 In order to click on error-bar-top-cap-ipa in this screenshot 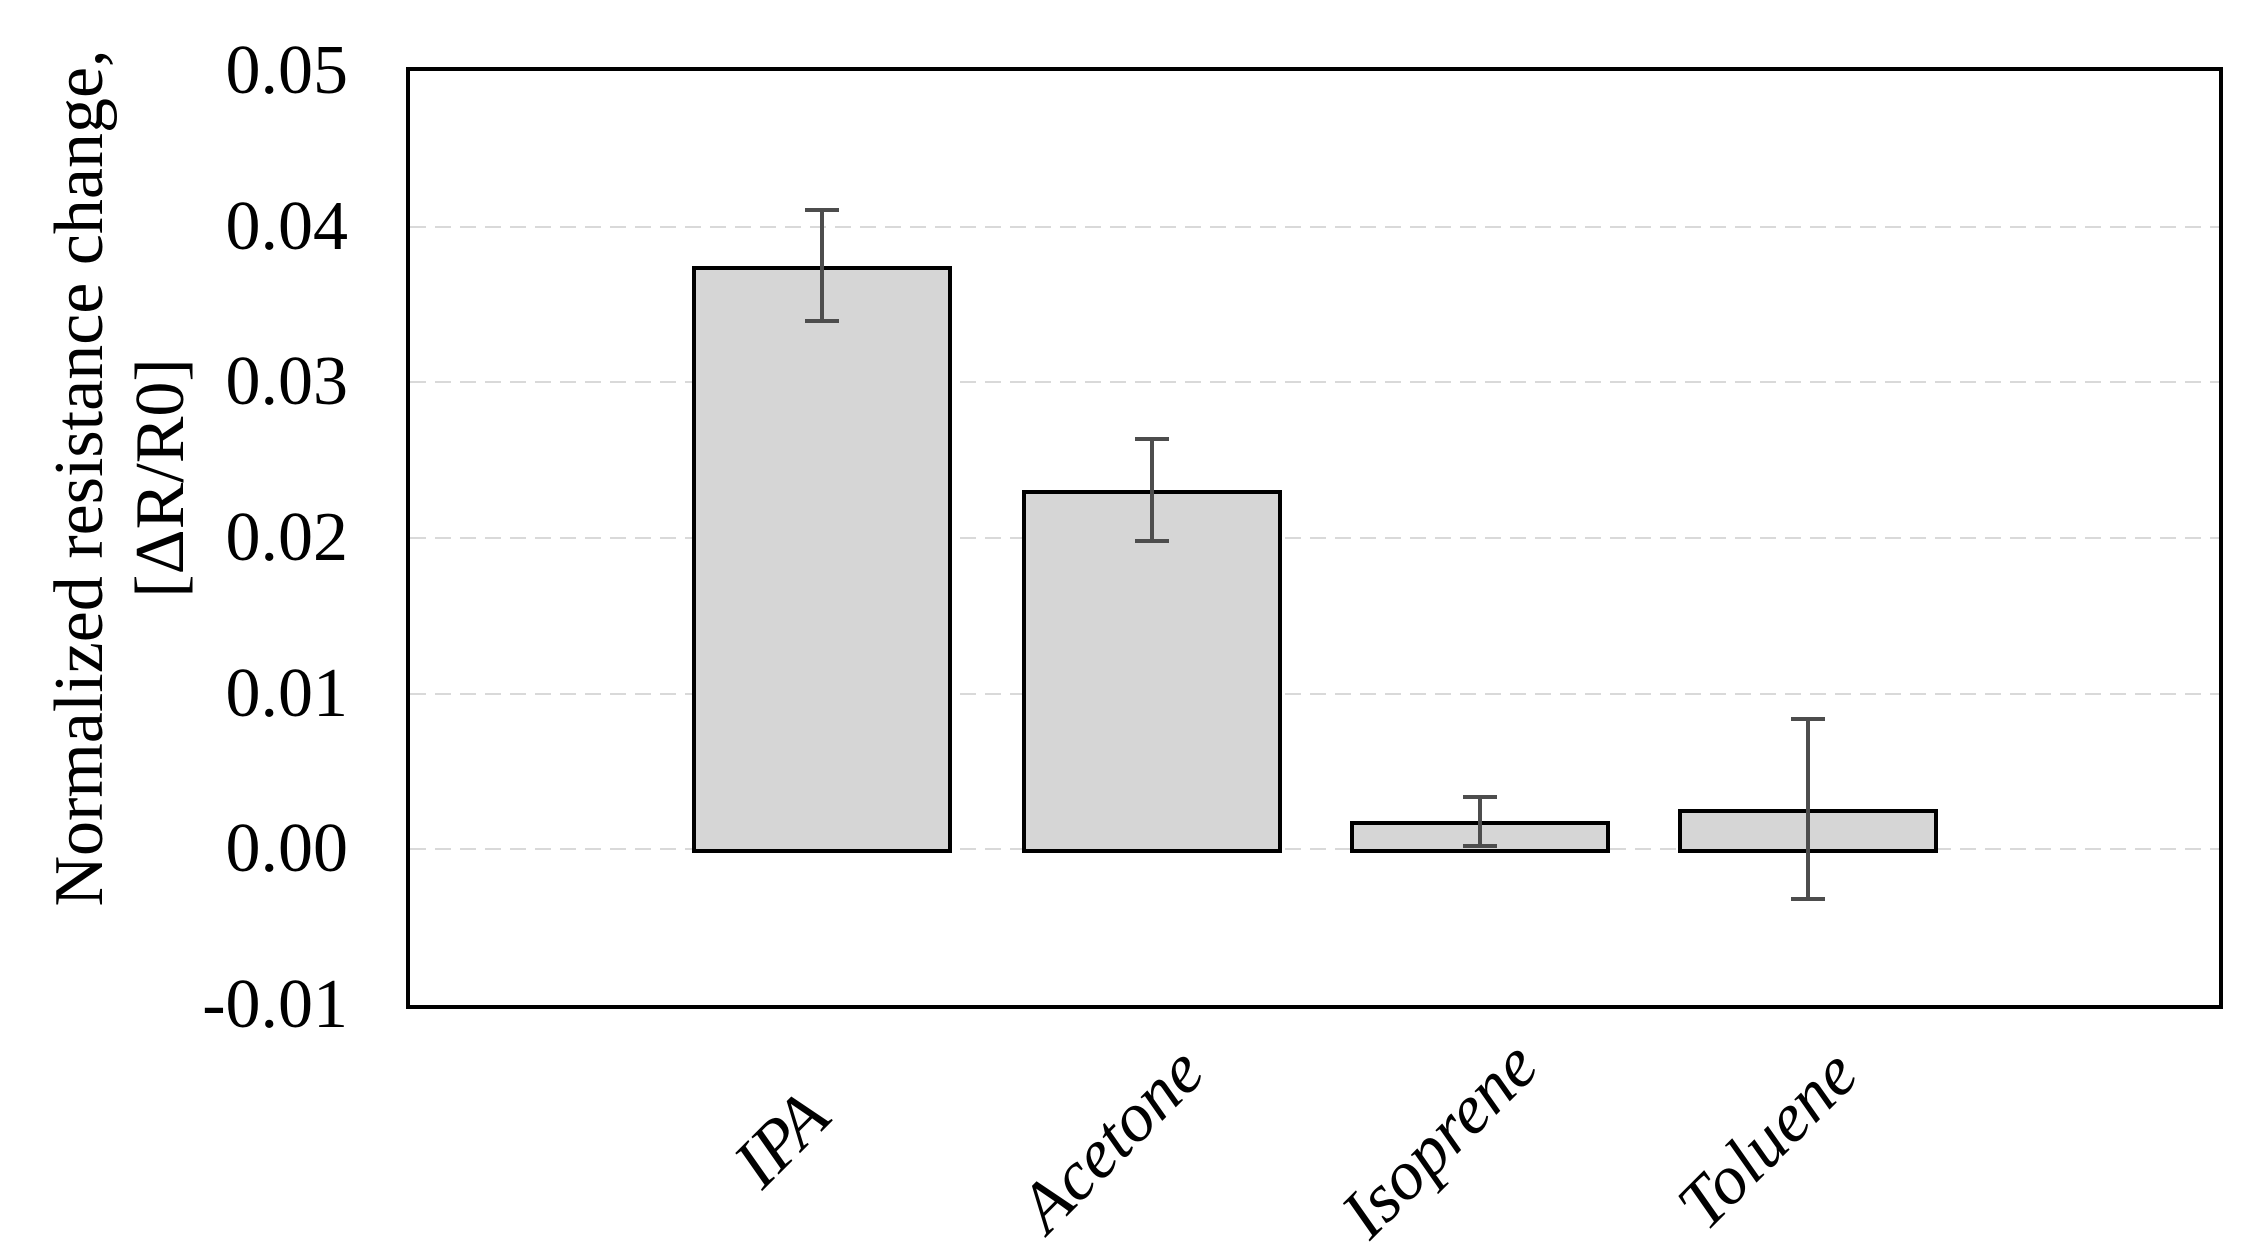, I will do `click(822, 209)`.